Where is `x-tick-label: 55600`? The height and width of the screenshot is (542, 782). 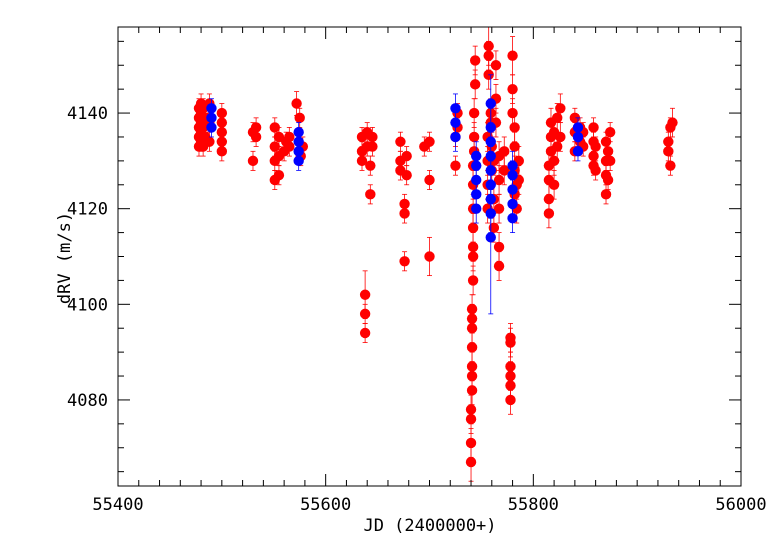 x-tick-label: 55600 is located at coordinates (325, 505).